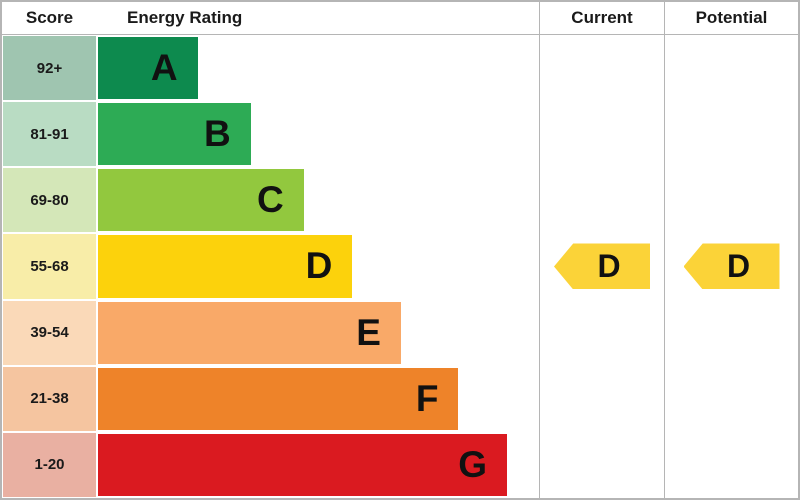 The height and width of the screenshot is (500, 800). I want to click on current-cell: D, so click(601, 266).